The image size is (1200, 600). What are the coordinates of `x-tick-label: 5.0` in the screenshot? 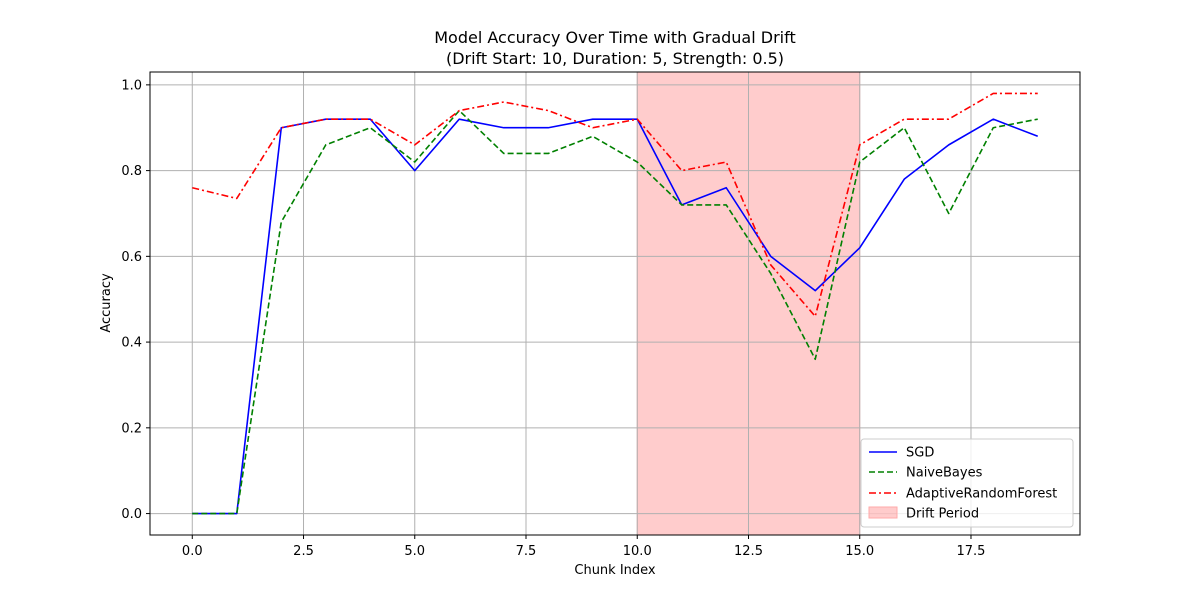 It's located at (414, 551).